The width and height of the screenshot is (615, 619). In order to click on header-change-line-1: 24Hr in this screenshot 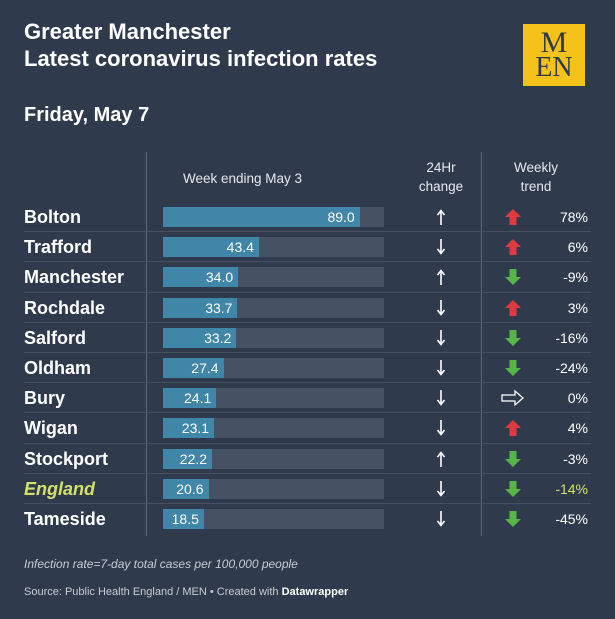, I will do `click(441, 167)`.